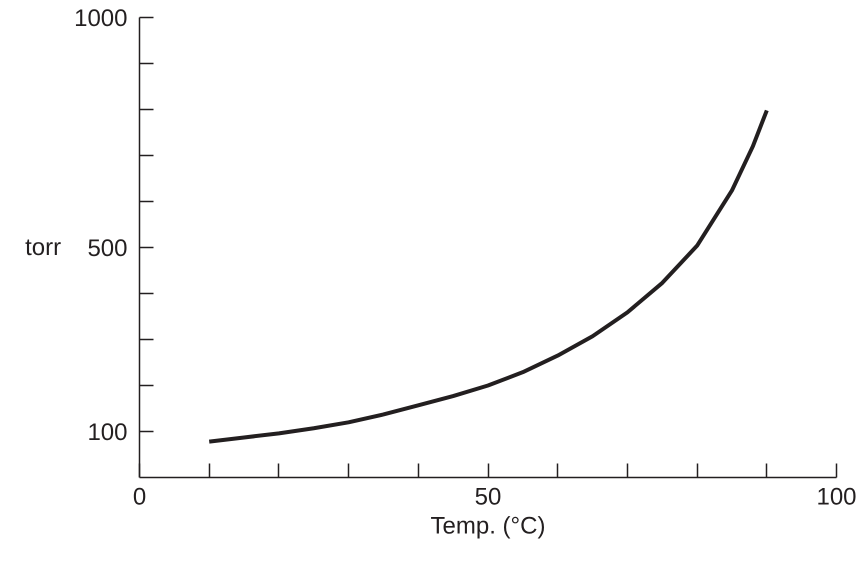 The image size is (865, 567). Describe the element at coordinates (488, 497) in the screenshot. I see `x-tick-label: 50` at that location.